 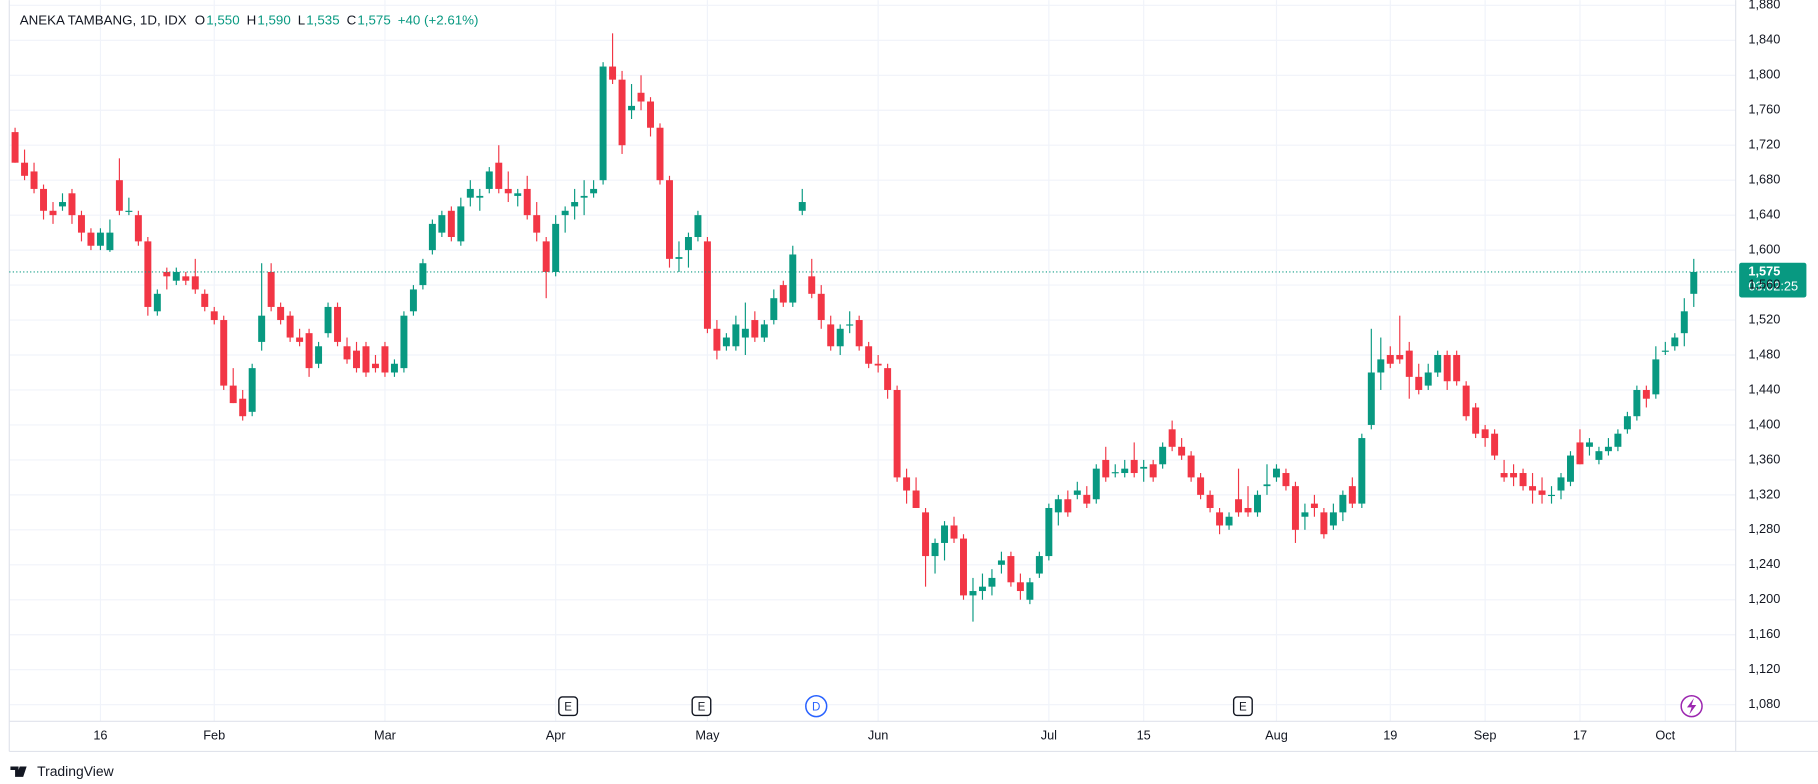 I want to click on x-tick-label: 17, so click(x=1580, y=735).